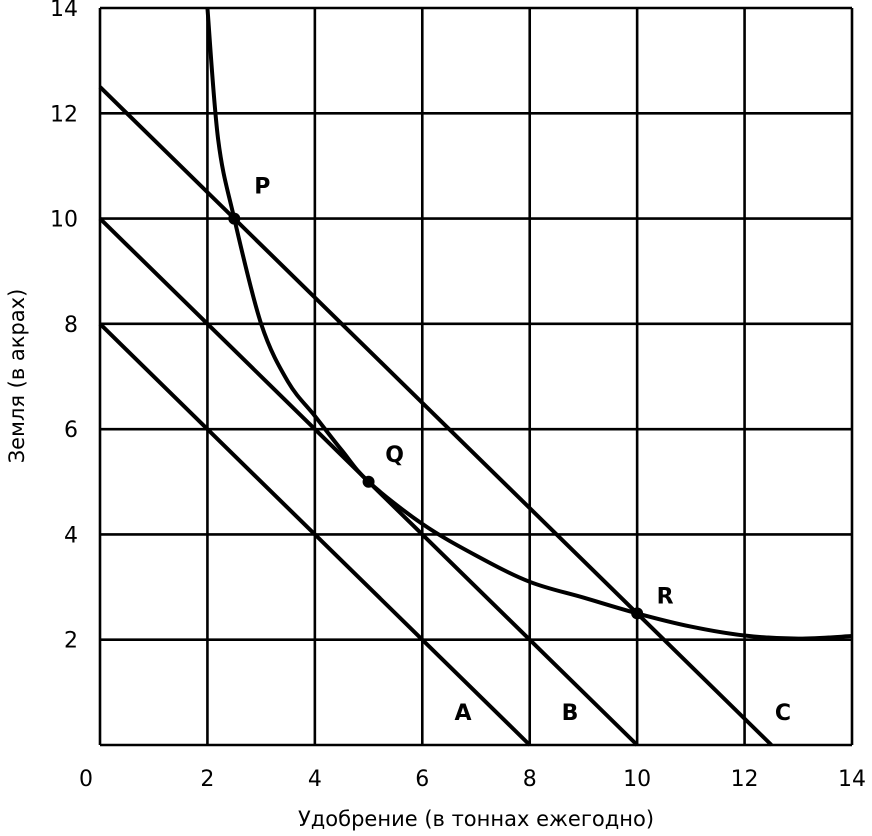 This screenshot has height=836, width=872. What do you see at coordinates (71, 641) in the screenshot?
I see `y-tick-label: 2` at bounding box center [71, 641].